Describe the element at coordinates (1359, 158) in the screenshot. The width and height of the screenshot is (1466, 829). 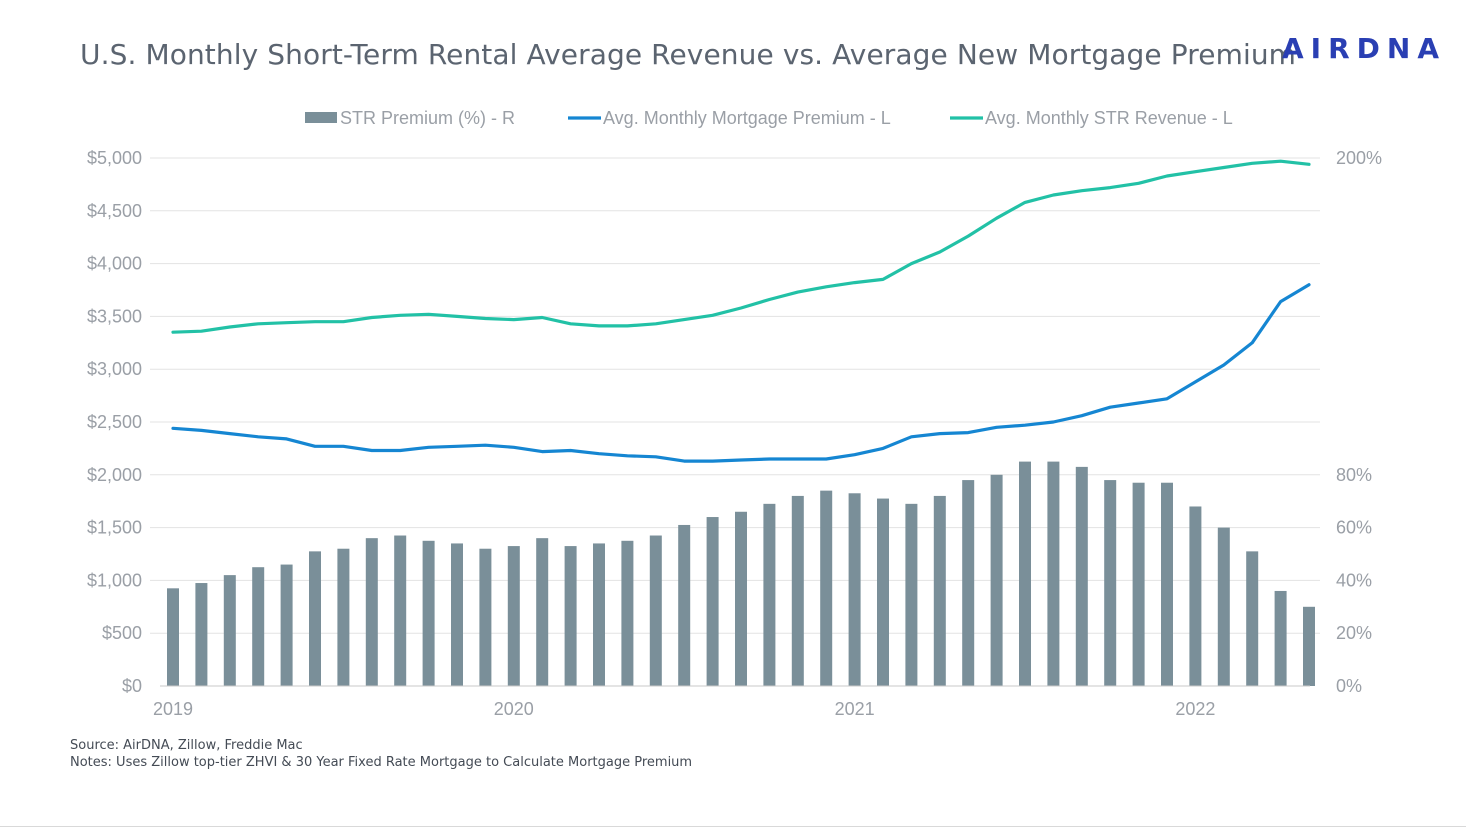
I see `y-right-tick-label: 200%` at that location.